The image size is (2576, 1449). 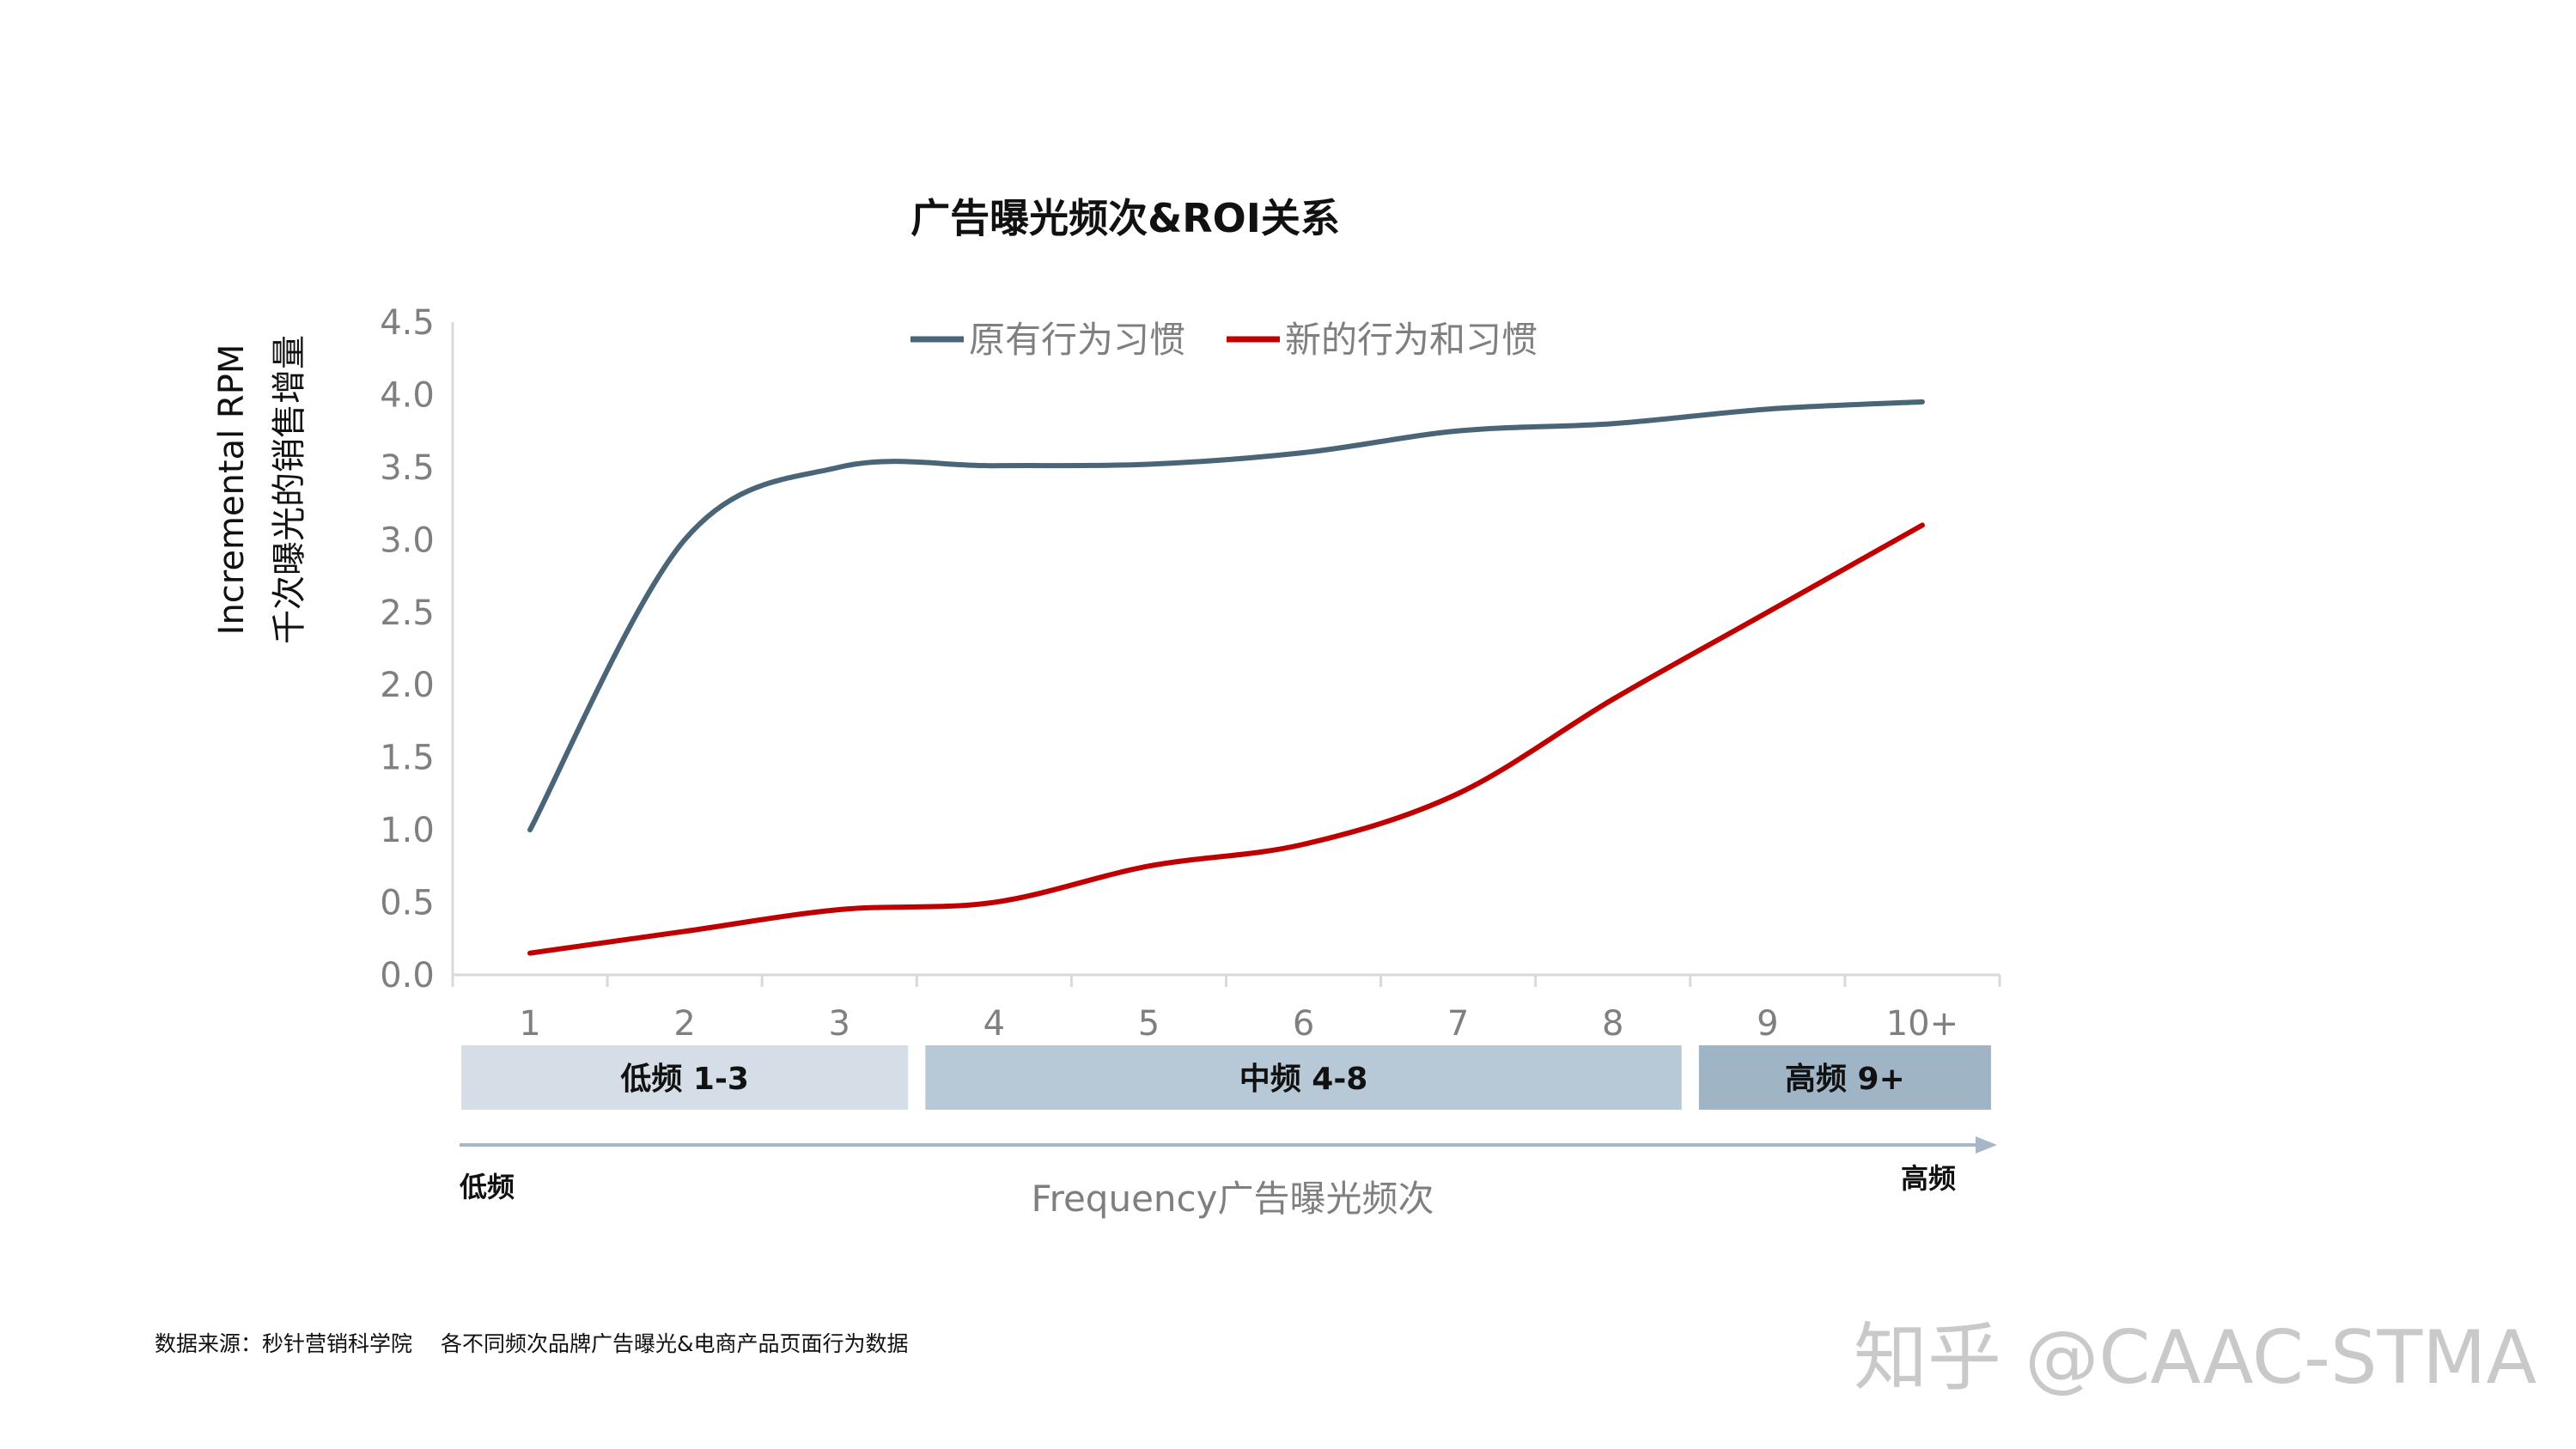 I want to click on x-tick-label: 6, so click(x=1303, y=1024).